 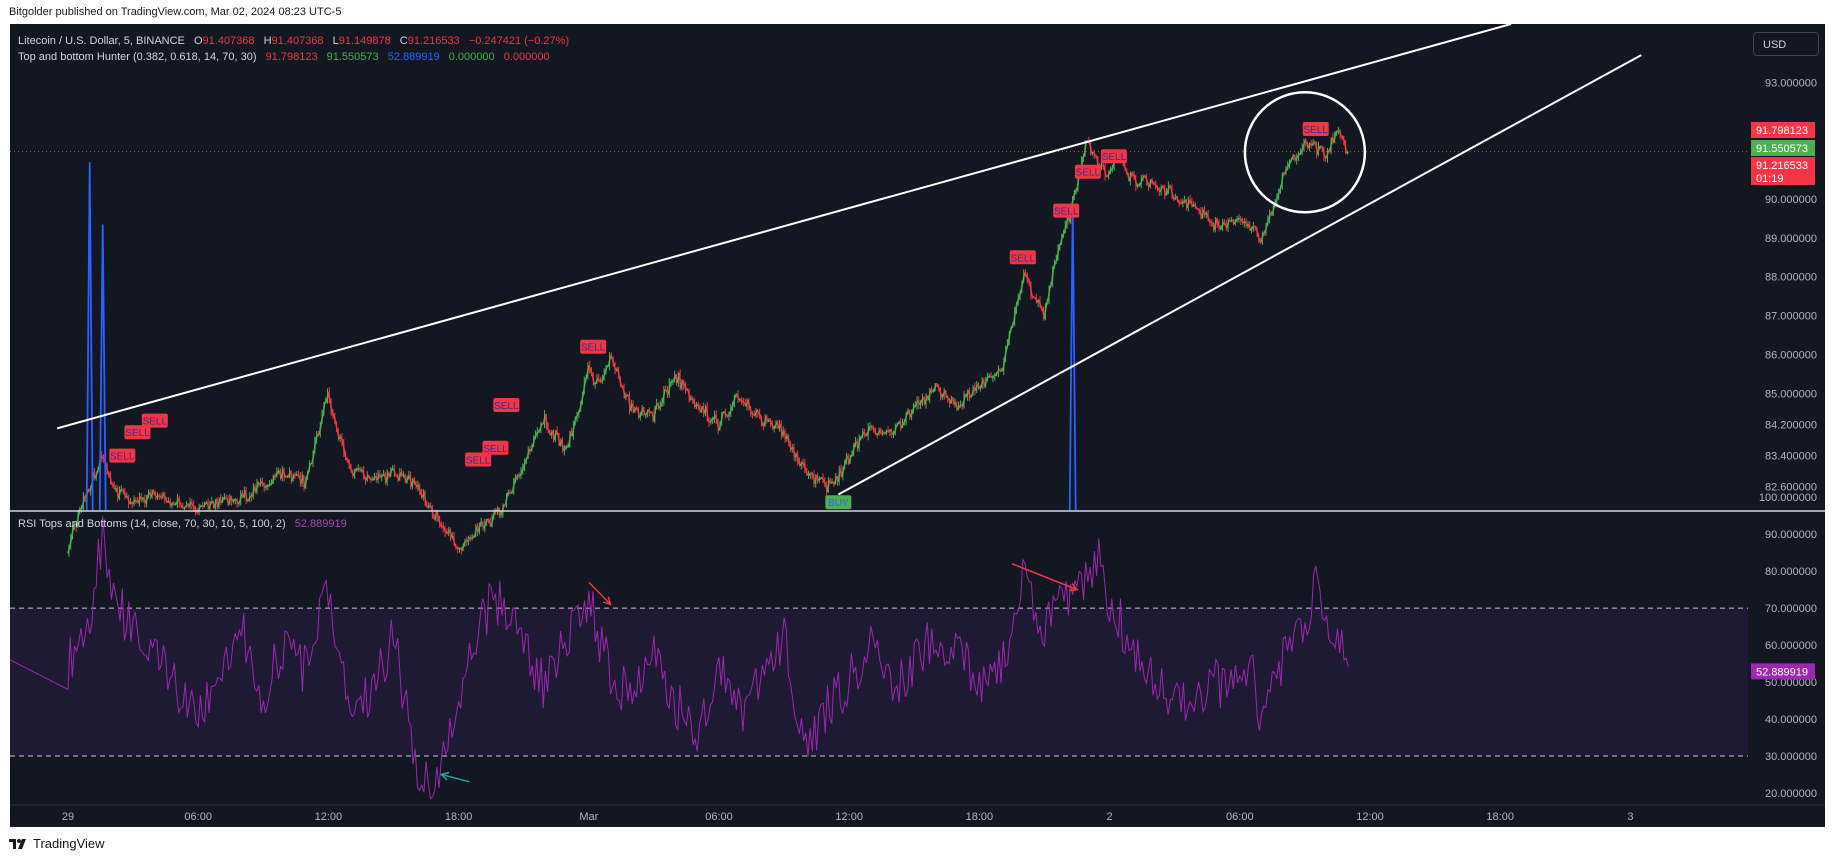 I want to click on time-tick-label: 06:00, so click(x=198, y=817).